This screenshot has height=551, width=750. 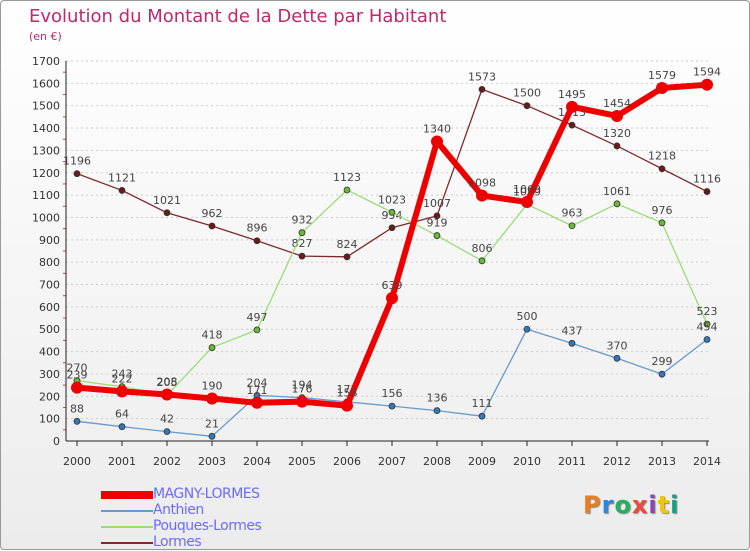 What do you see at coordinates (392, 393) in the screenshot?
I see `data-label-anthien: 156` at bounding box center [392, 393].